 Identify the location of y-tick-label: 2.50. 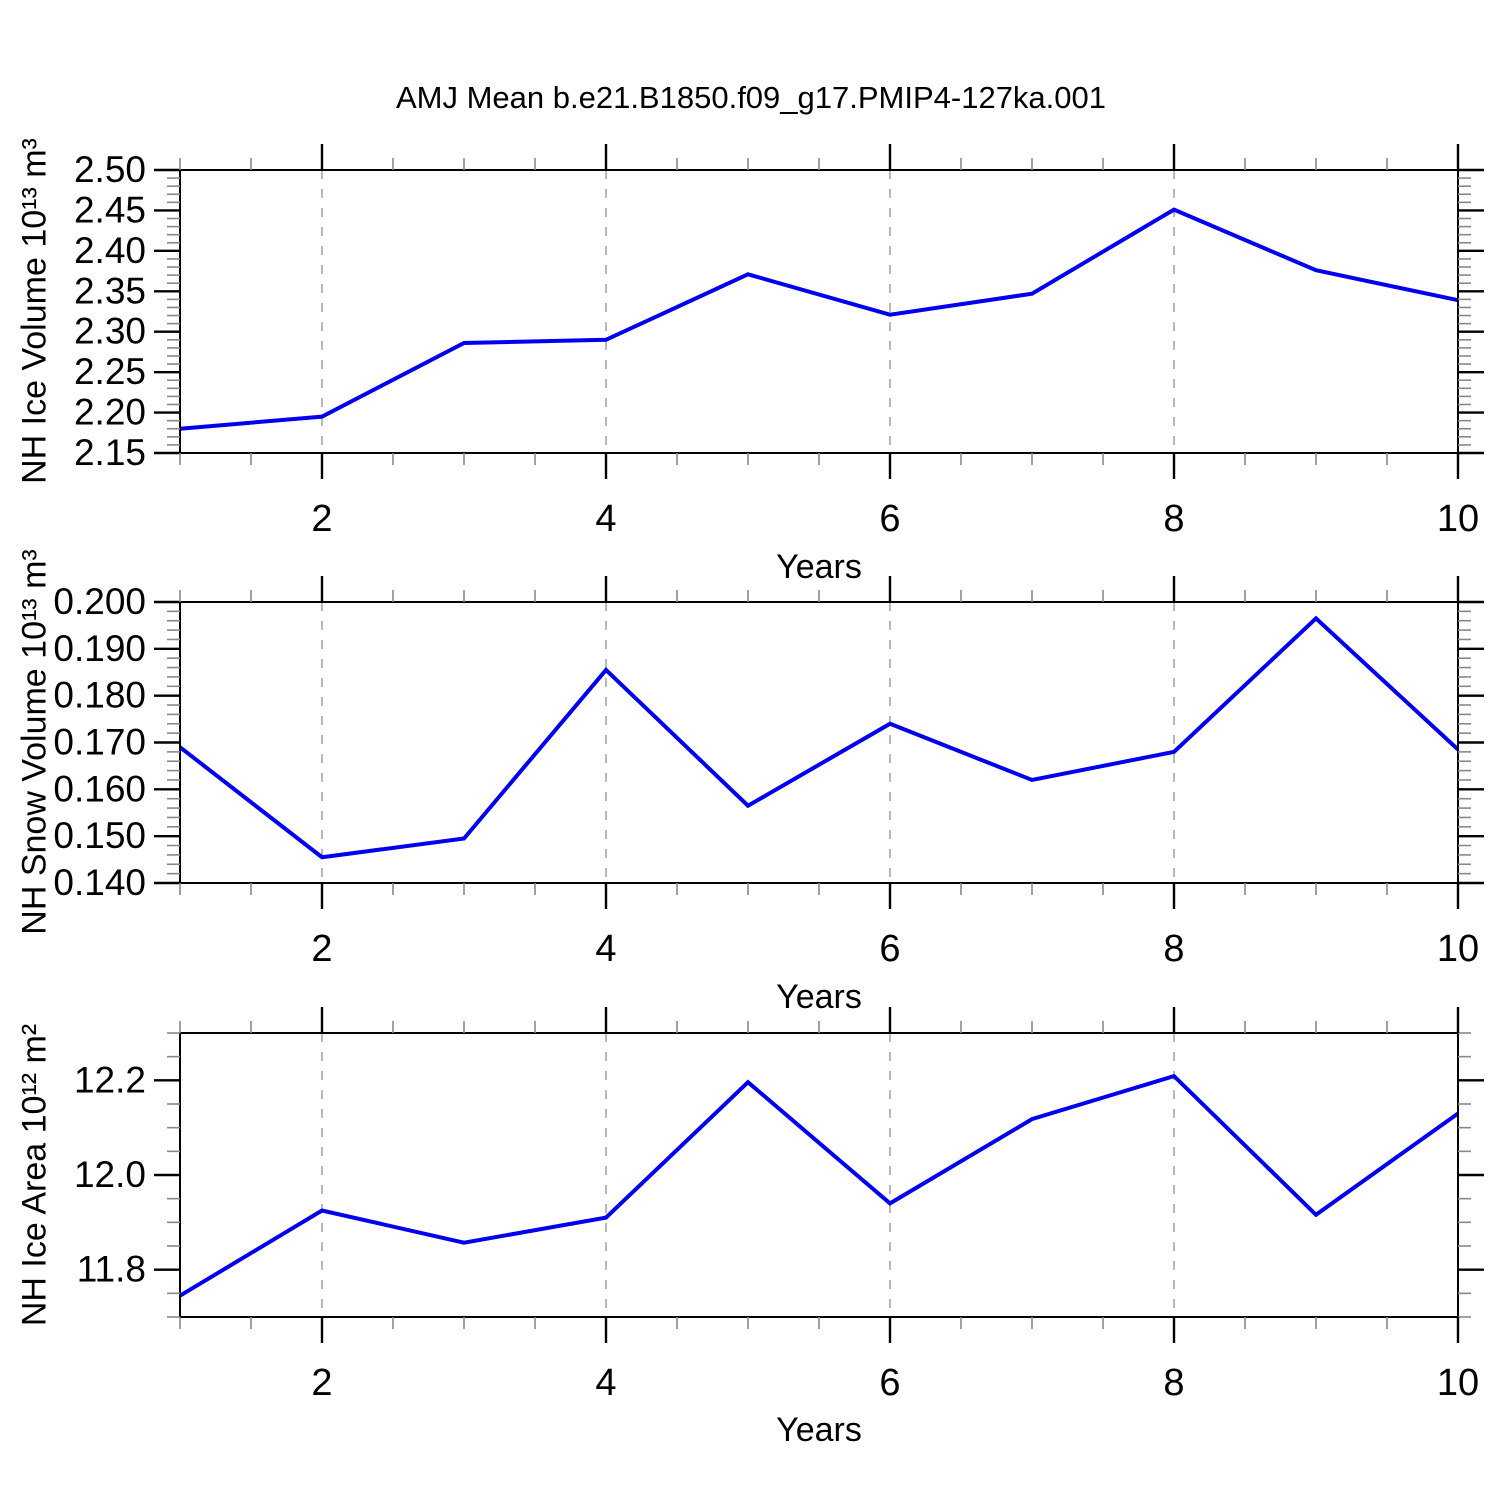
(110, 169).